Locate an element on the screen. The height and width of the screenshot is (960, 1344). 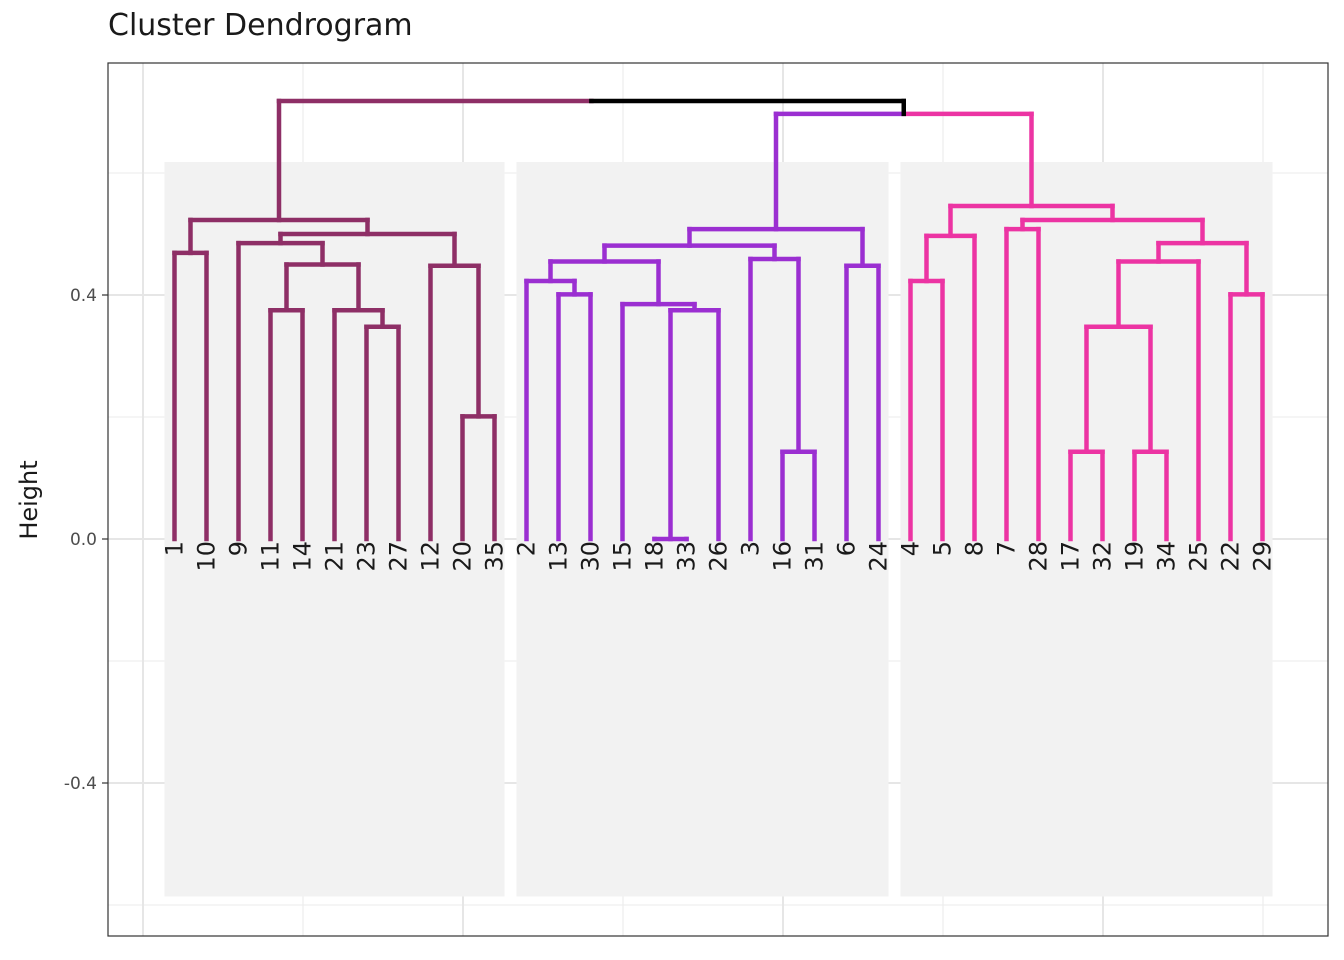
leaf-label: 1 is located at coordinates (175, 548).